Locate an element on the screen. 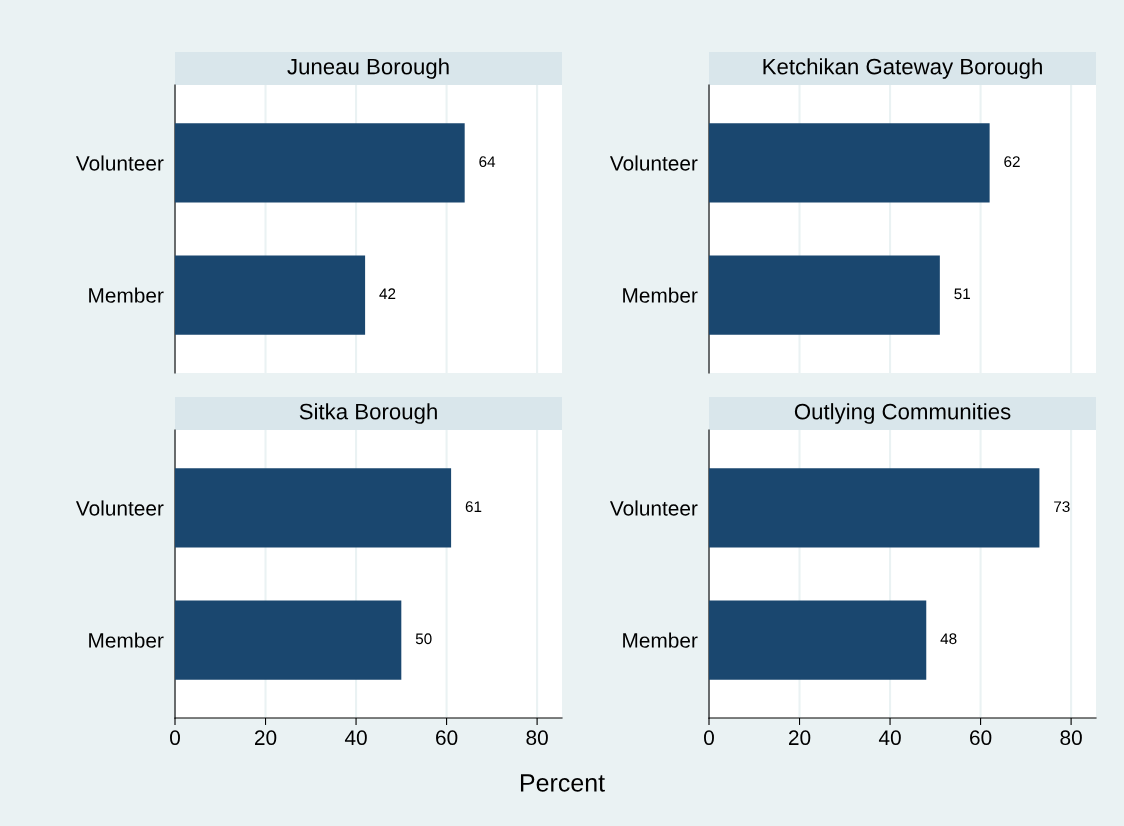 The image size is (1124, 826). x-axis-title: Percent is located at coordinates (562, 783).